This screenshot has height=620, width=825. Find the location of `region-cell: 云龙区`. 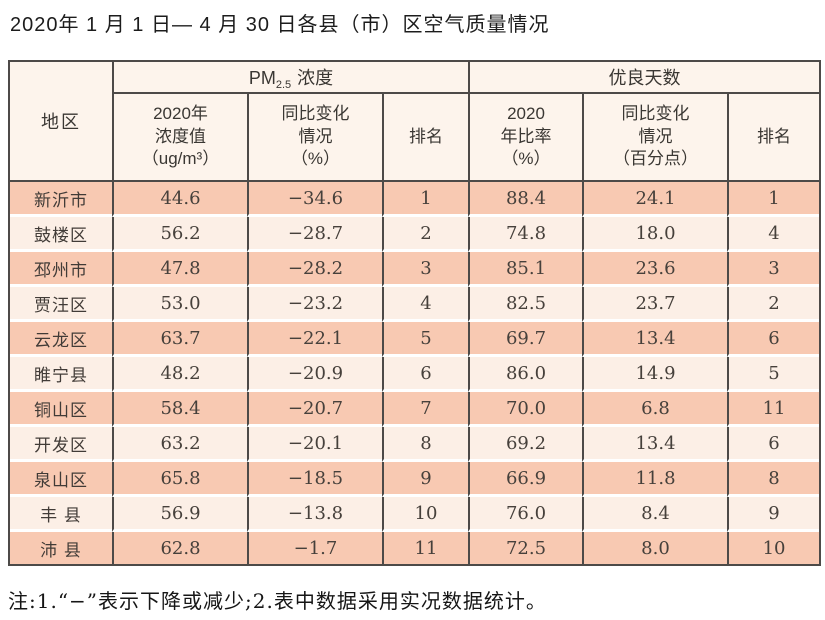

region-cell: 云龙区 is located at coordinates (61, 339).